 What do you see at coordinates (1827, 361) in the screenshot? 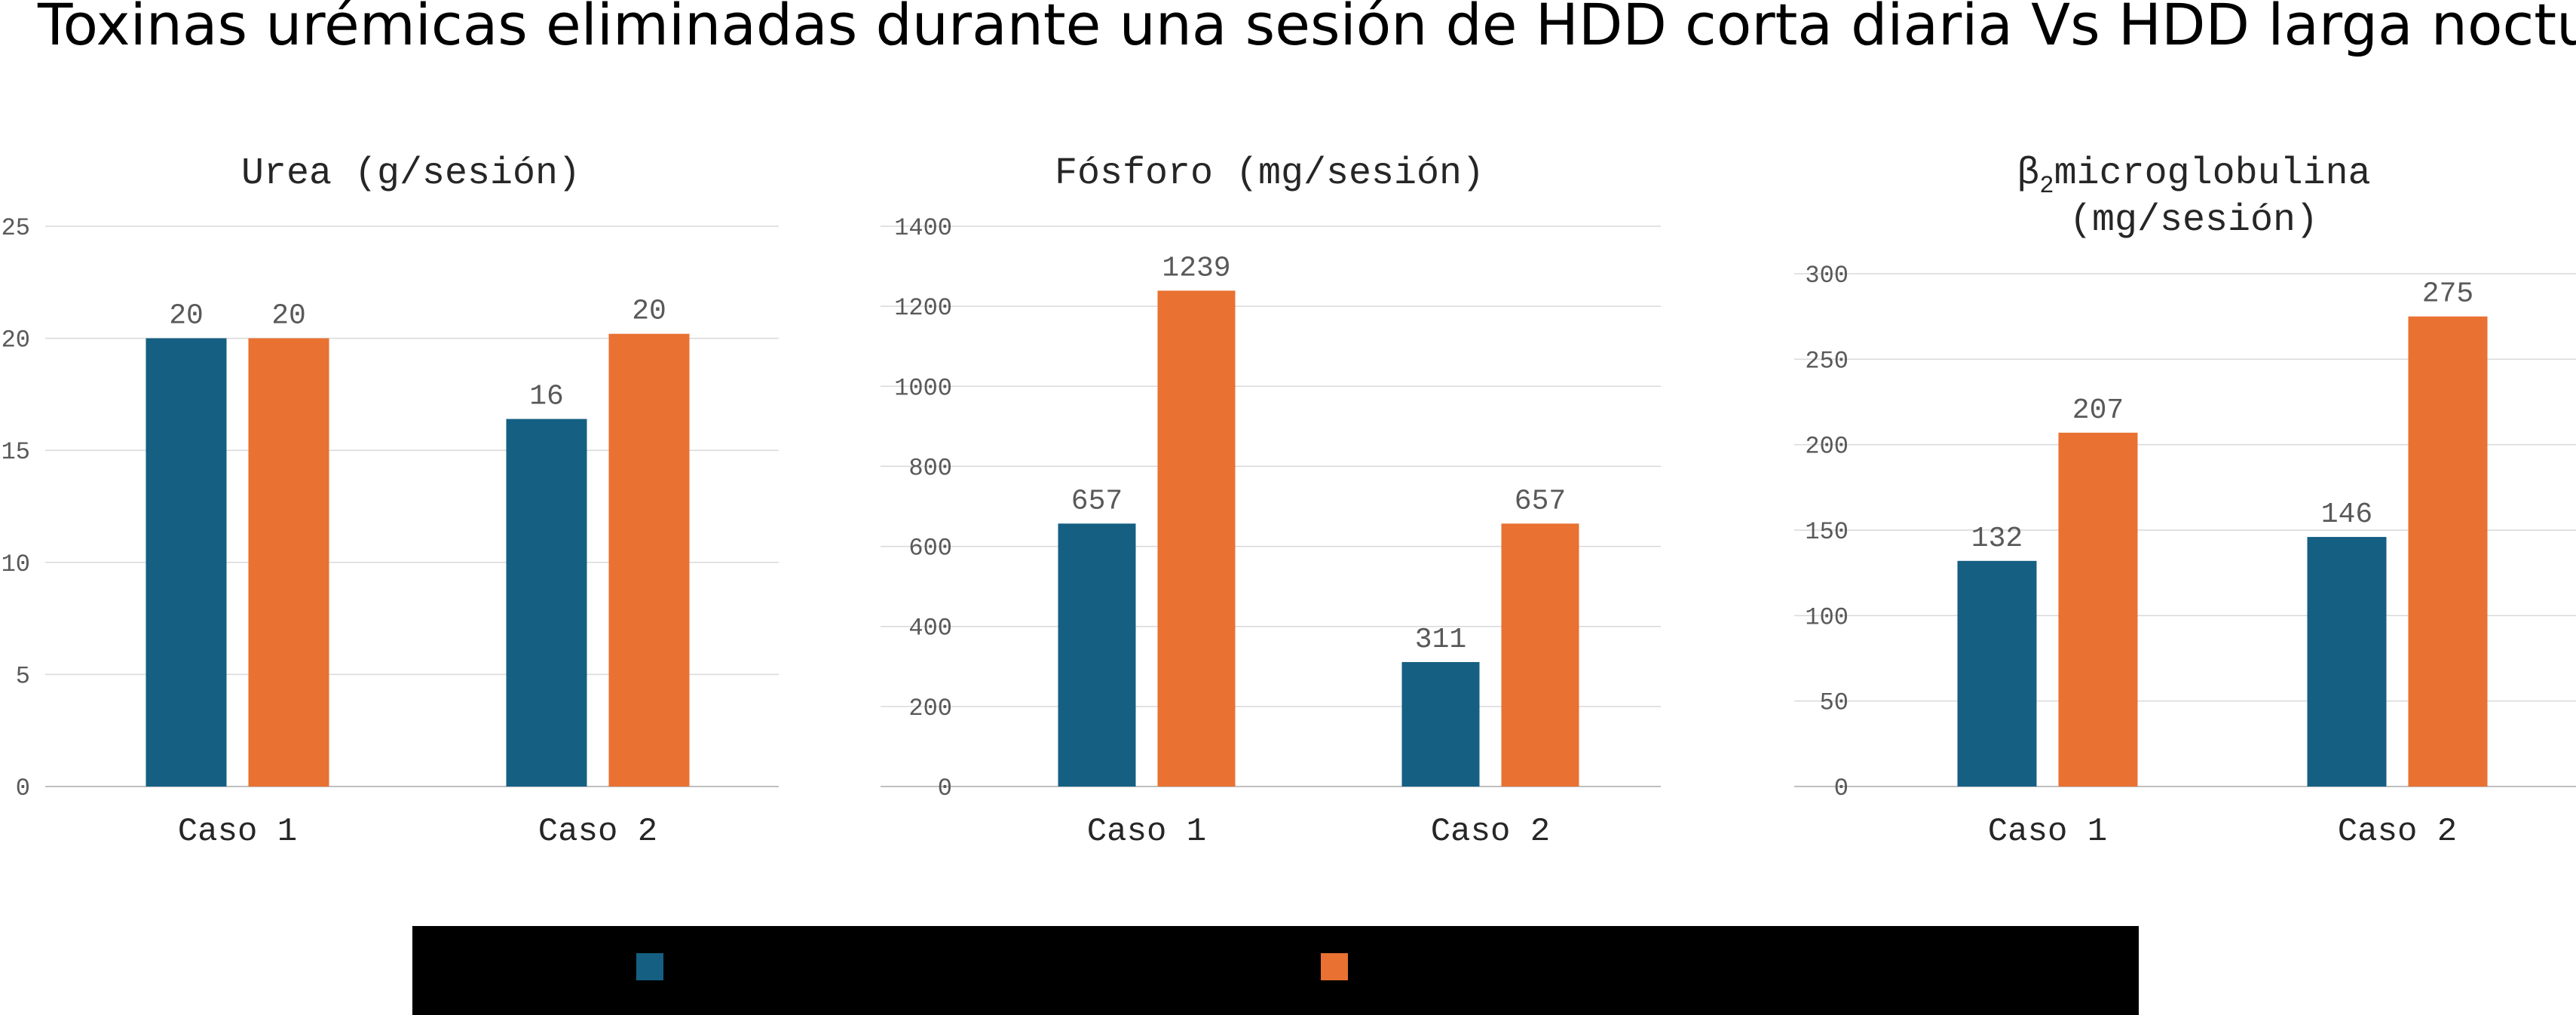
I see `y-tick-label: 250` at bounding box center [1827, 361].